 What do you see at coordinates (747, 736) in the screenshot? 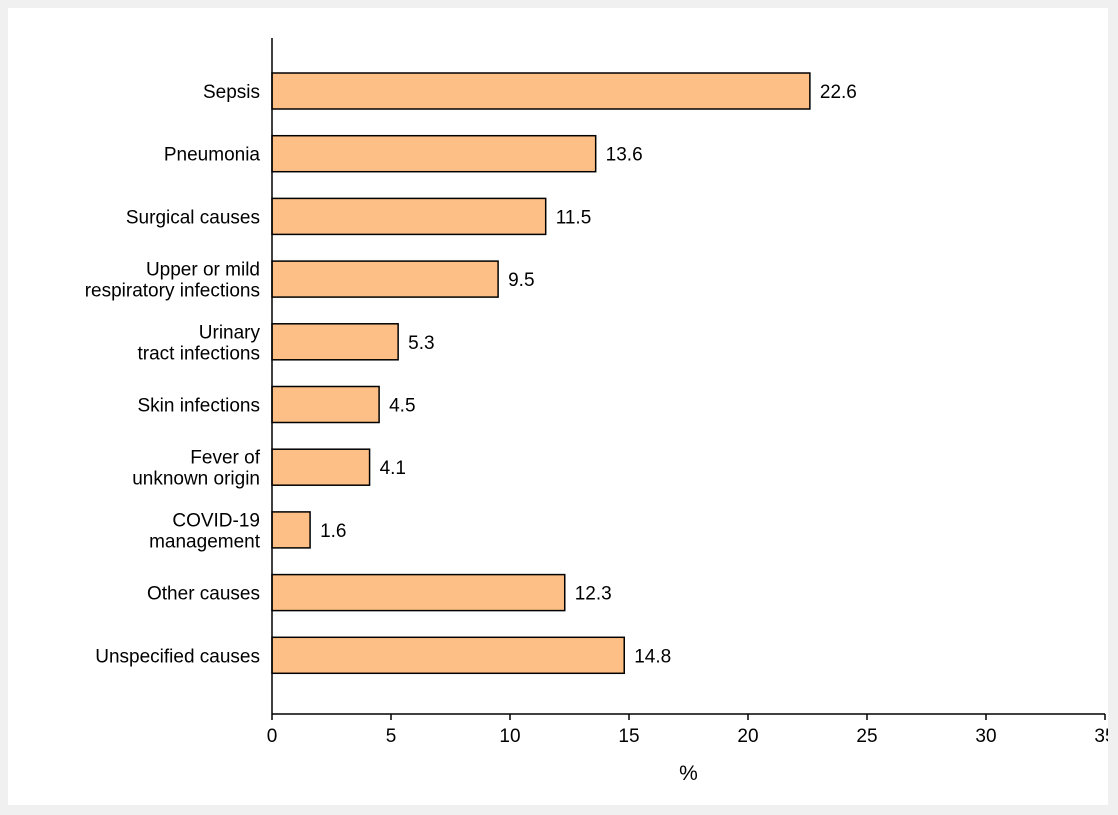
I see `x-tick-label: 20` at bounding box center [747, 736].